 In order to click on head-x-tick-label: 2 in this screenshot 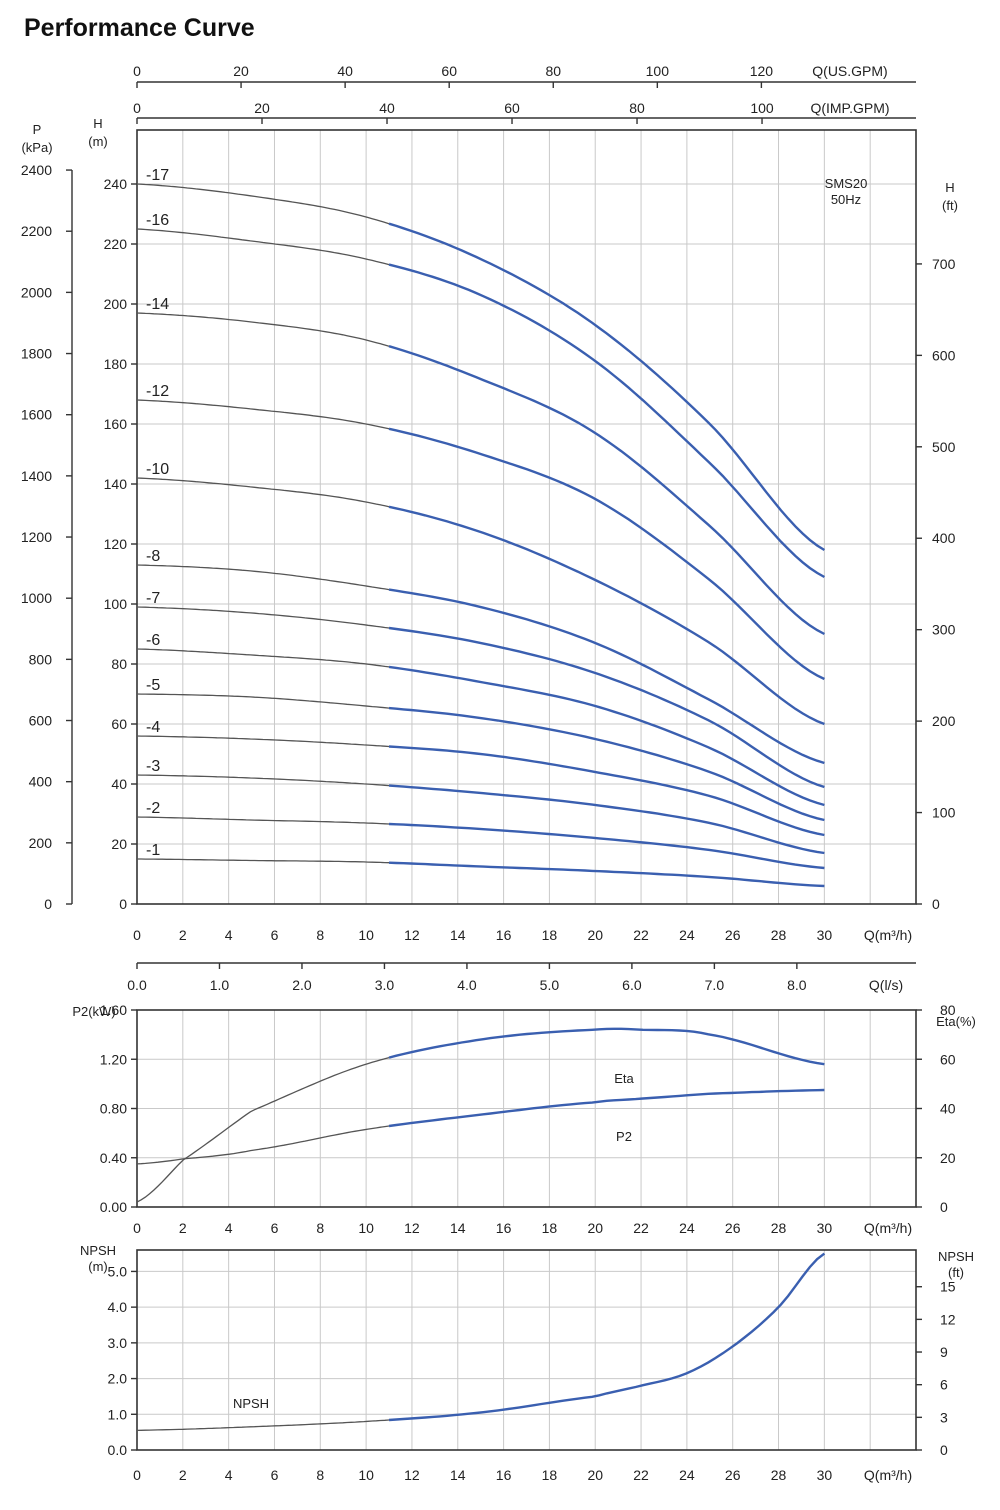, I will do `click(183, 935)`.